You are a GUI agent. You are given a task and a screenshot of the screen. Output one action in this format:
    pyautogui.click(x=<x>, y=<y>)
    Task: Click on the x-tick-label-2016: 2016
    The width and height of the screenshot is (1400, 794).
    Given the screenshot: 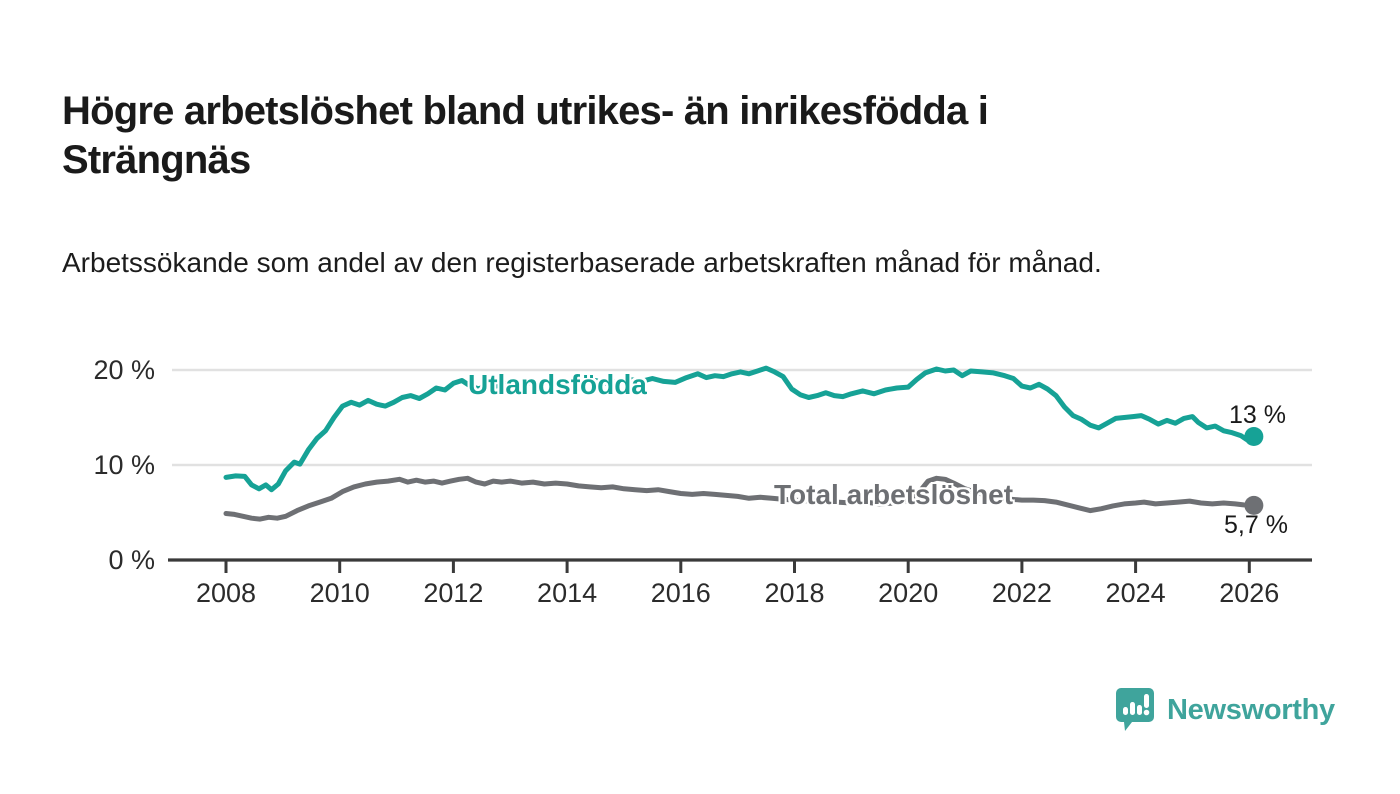 What is the action you would take?
    pyautogui.click(x=681, y=593)
    